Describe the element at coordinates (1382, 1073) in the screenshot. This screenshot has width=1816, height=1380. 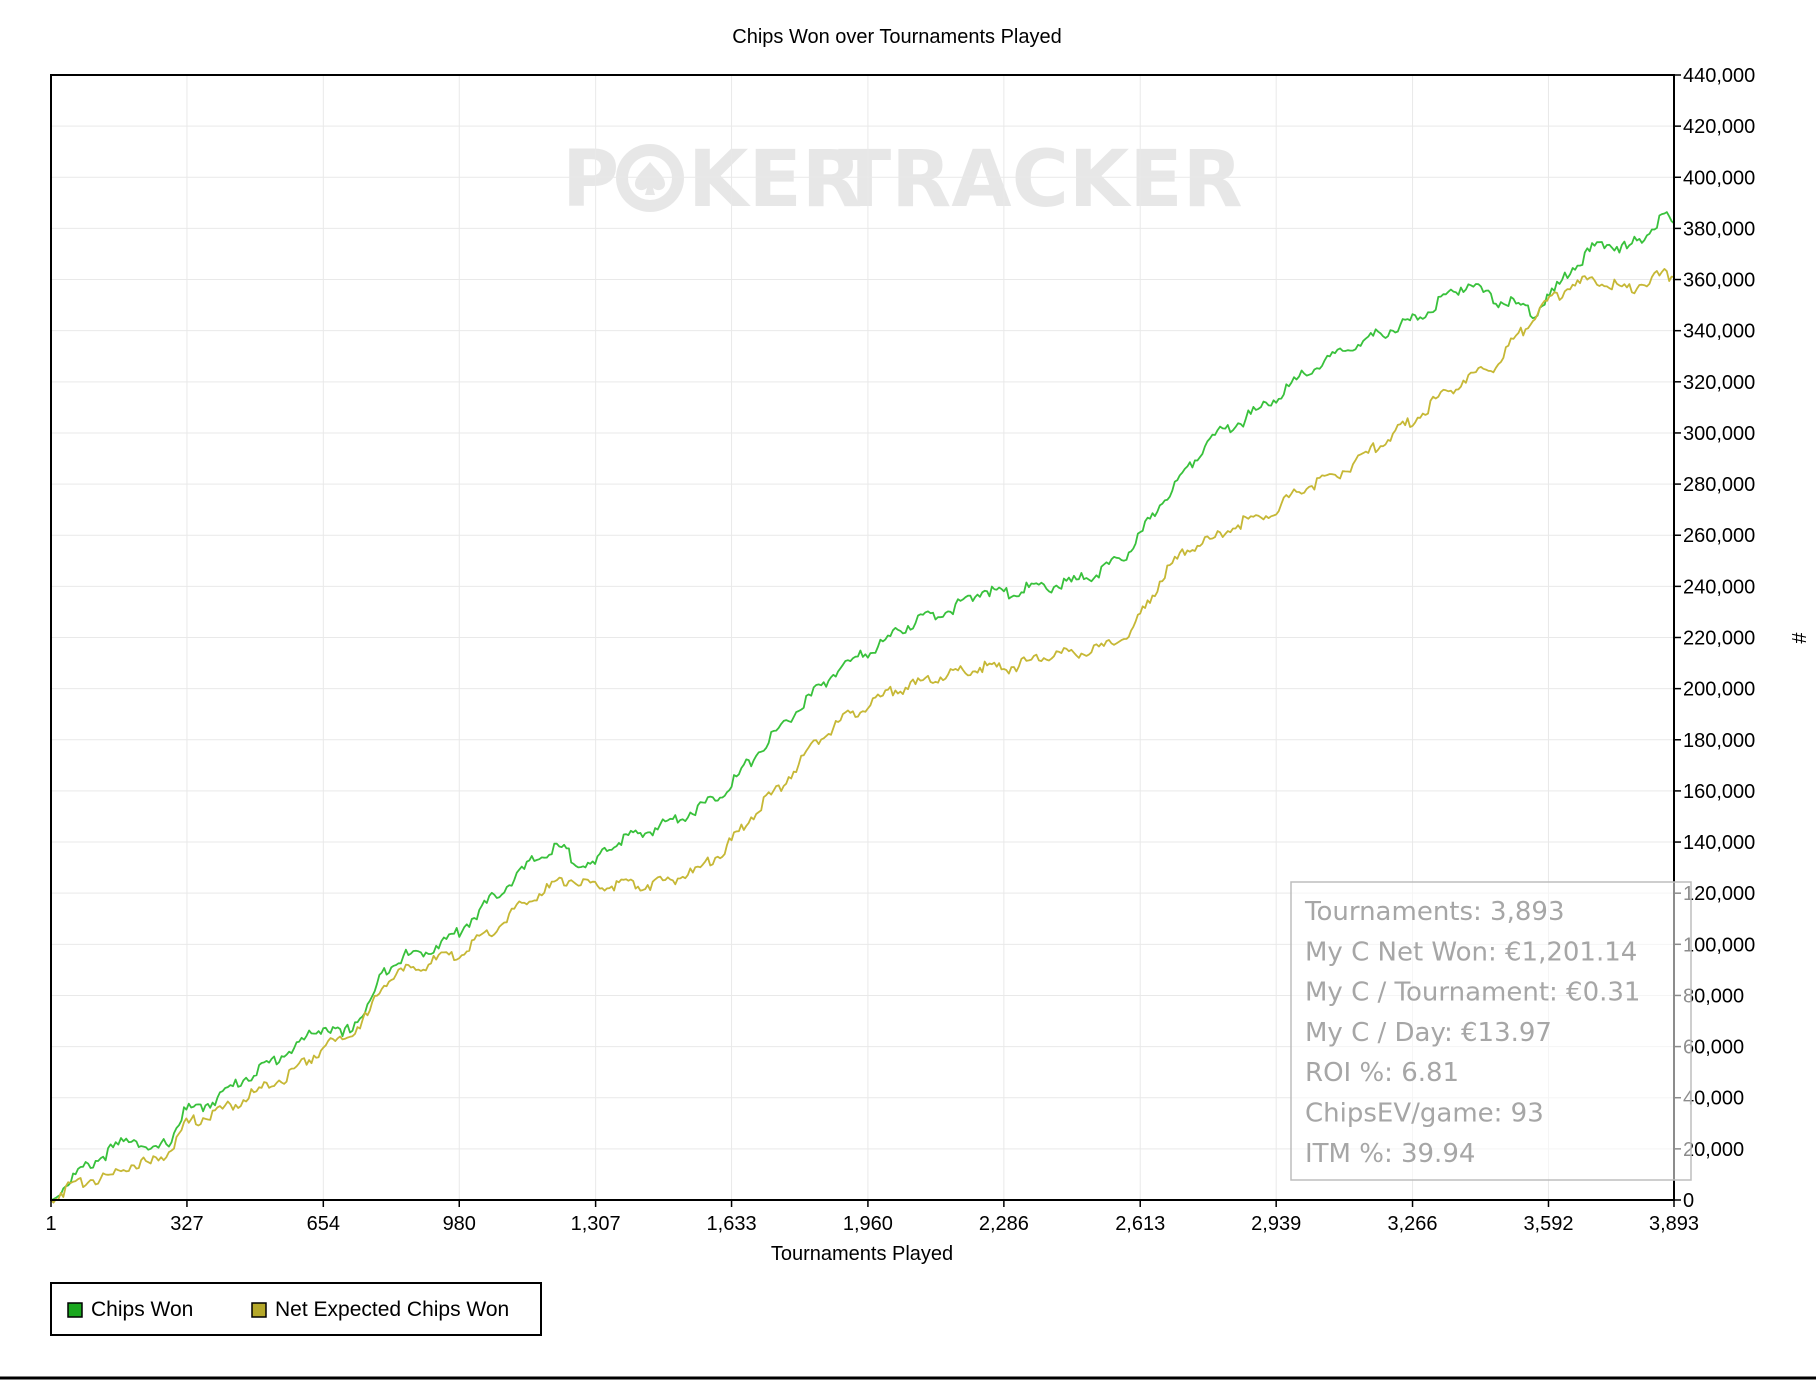
I see `stat-line: ROI %: 6.81` at that location.